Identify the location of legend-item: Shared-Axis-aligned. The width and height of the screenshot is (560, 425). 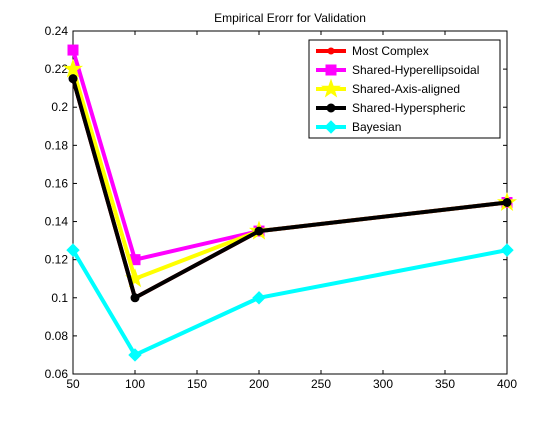
(388, 88).